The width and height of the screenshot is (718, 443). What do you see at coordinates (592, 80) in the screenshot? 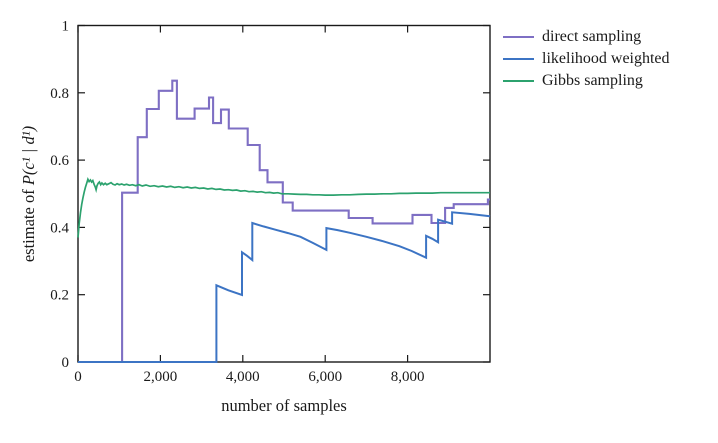
I see `legend-label: Gibbs sampling` at bounding box center [592, 80].